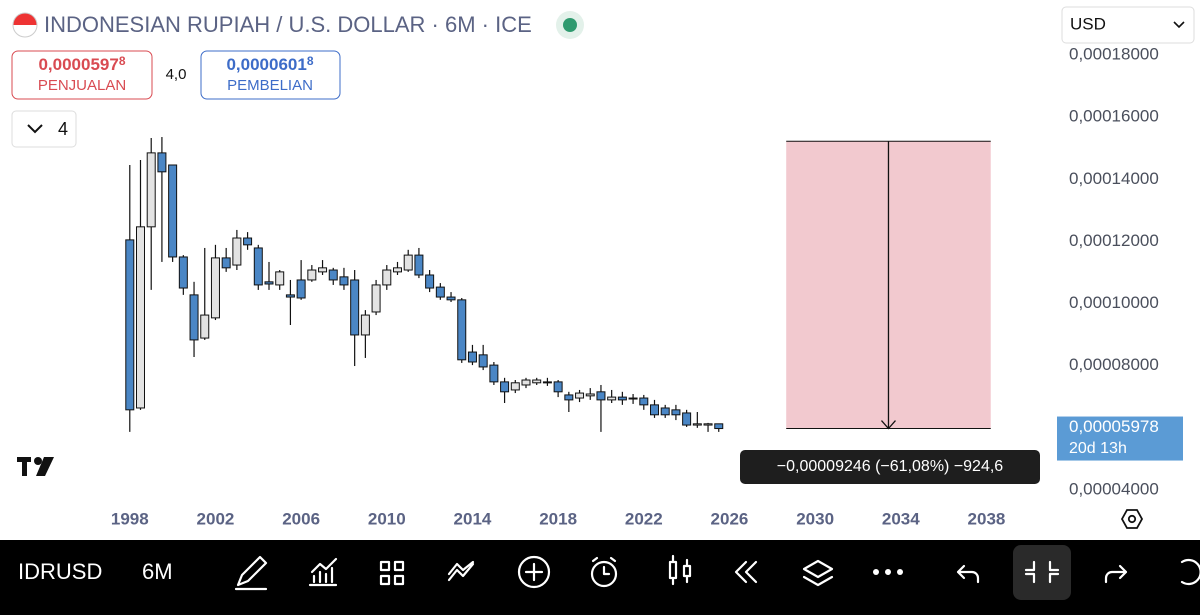 The height and width of the screenshot is (615, 1200). What do you see at coordinates (157, 571) in the screenshot?
I see `toolbar-interval: 6M` at bounding box center [157, 571].